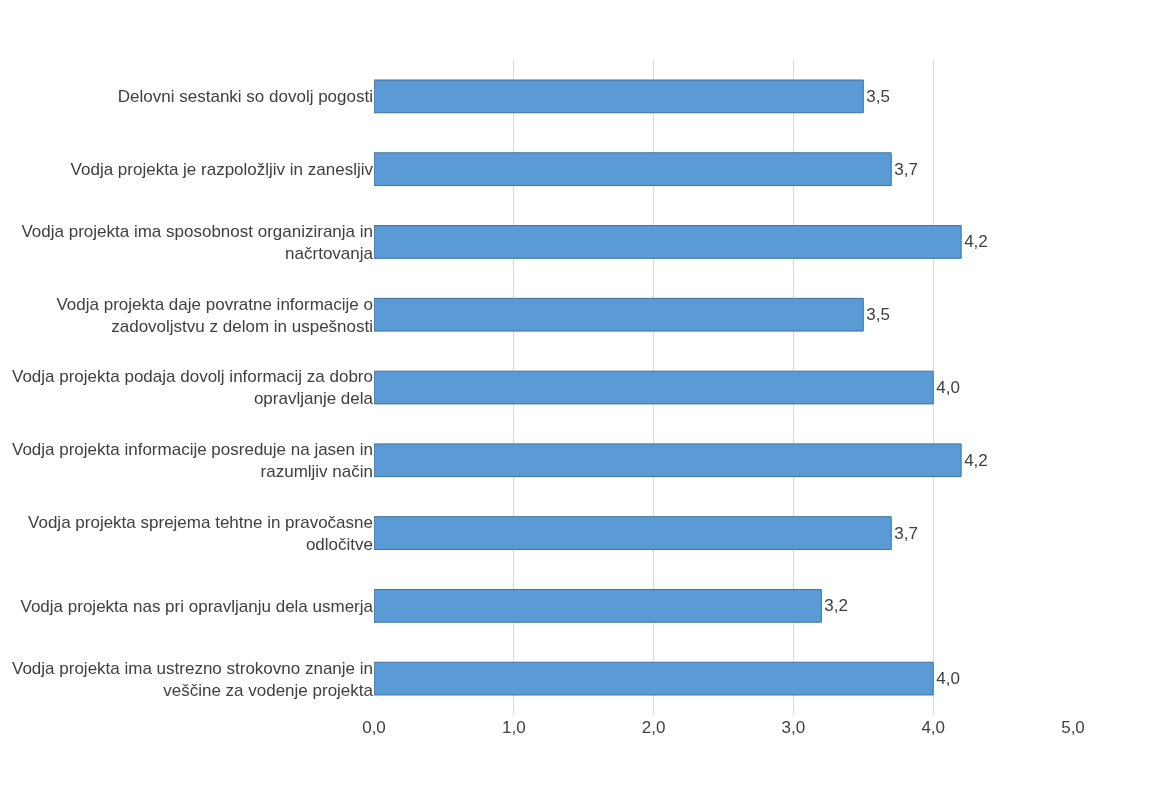 This screenshot has height=785, width=1153. I want to click on y-tick-label: Vodja projekta ima ustrezno strokovno znanje in veščine za vodenje projekta, so click(193, 679).